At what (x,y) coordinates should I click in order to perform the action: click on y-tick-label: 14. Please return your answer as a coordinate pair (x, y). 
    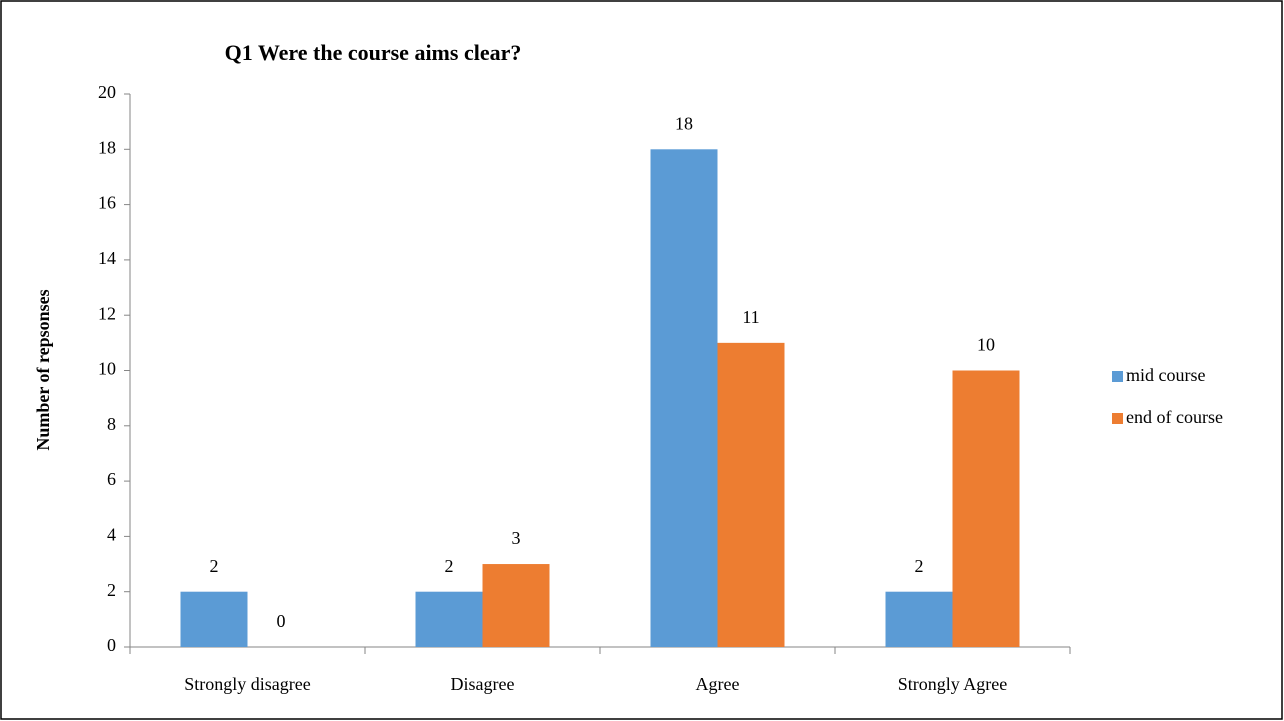
    Looking at the image, I should click on (107, 258).